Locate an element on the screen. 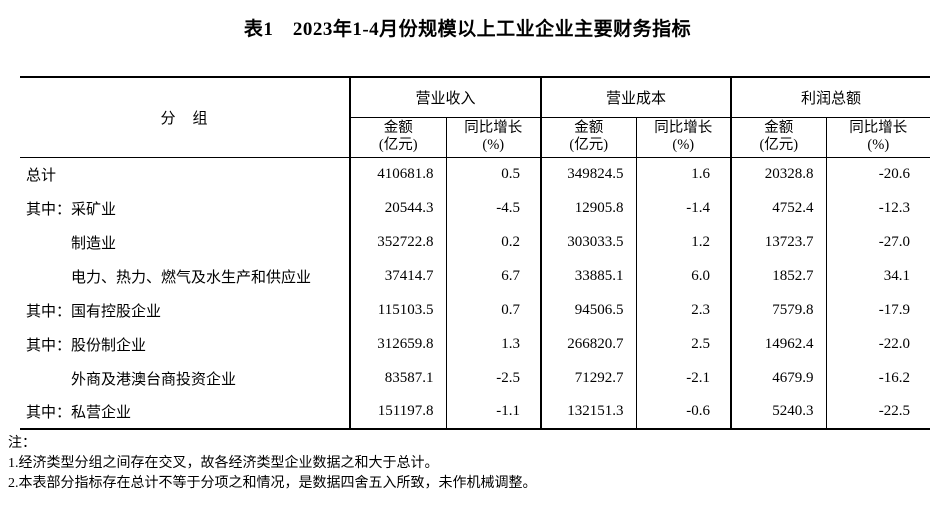  row-name: 私营企业 is located at coordinates (101, 413).